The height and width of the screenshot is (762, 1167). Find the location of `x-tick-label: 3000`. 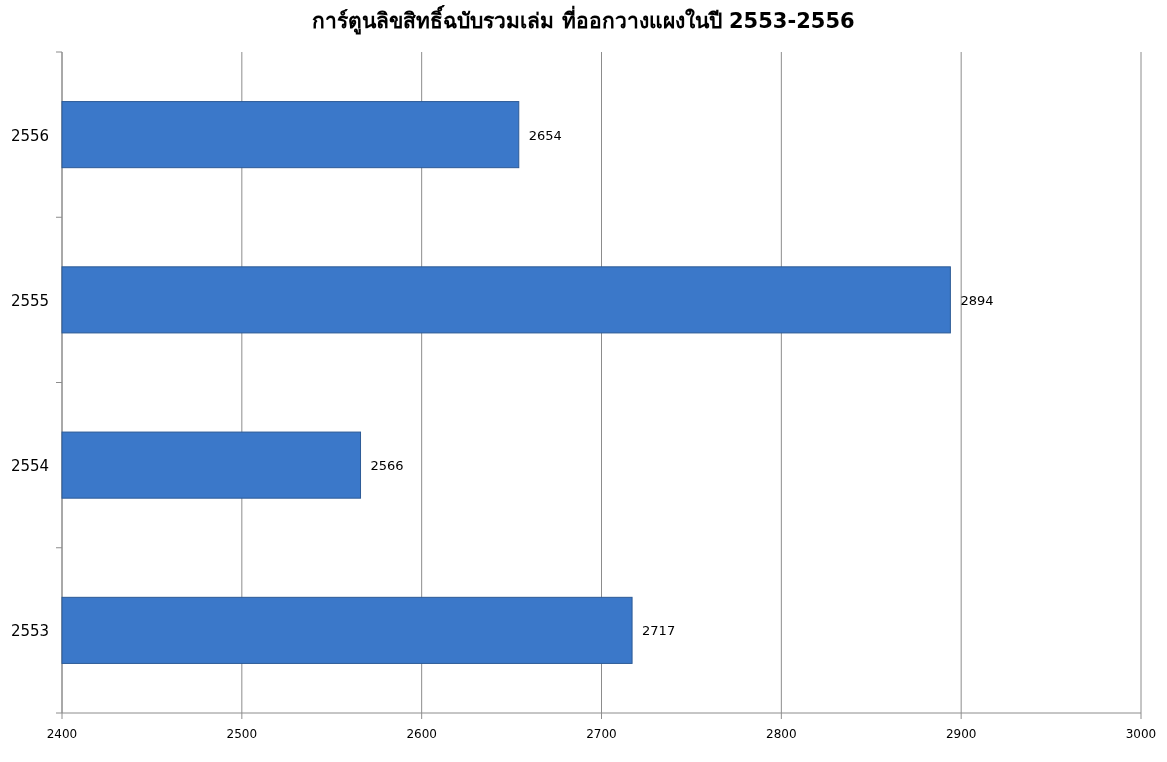

x-tick-label: 3000 is located at coordinates (1141, 734).